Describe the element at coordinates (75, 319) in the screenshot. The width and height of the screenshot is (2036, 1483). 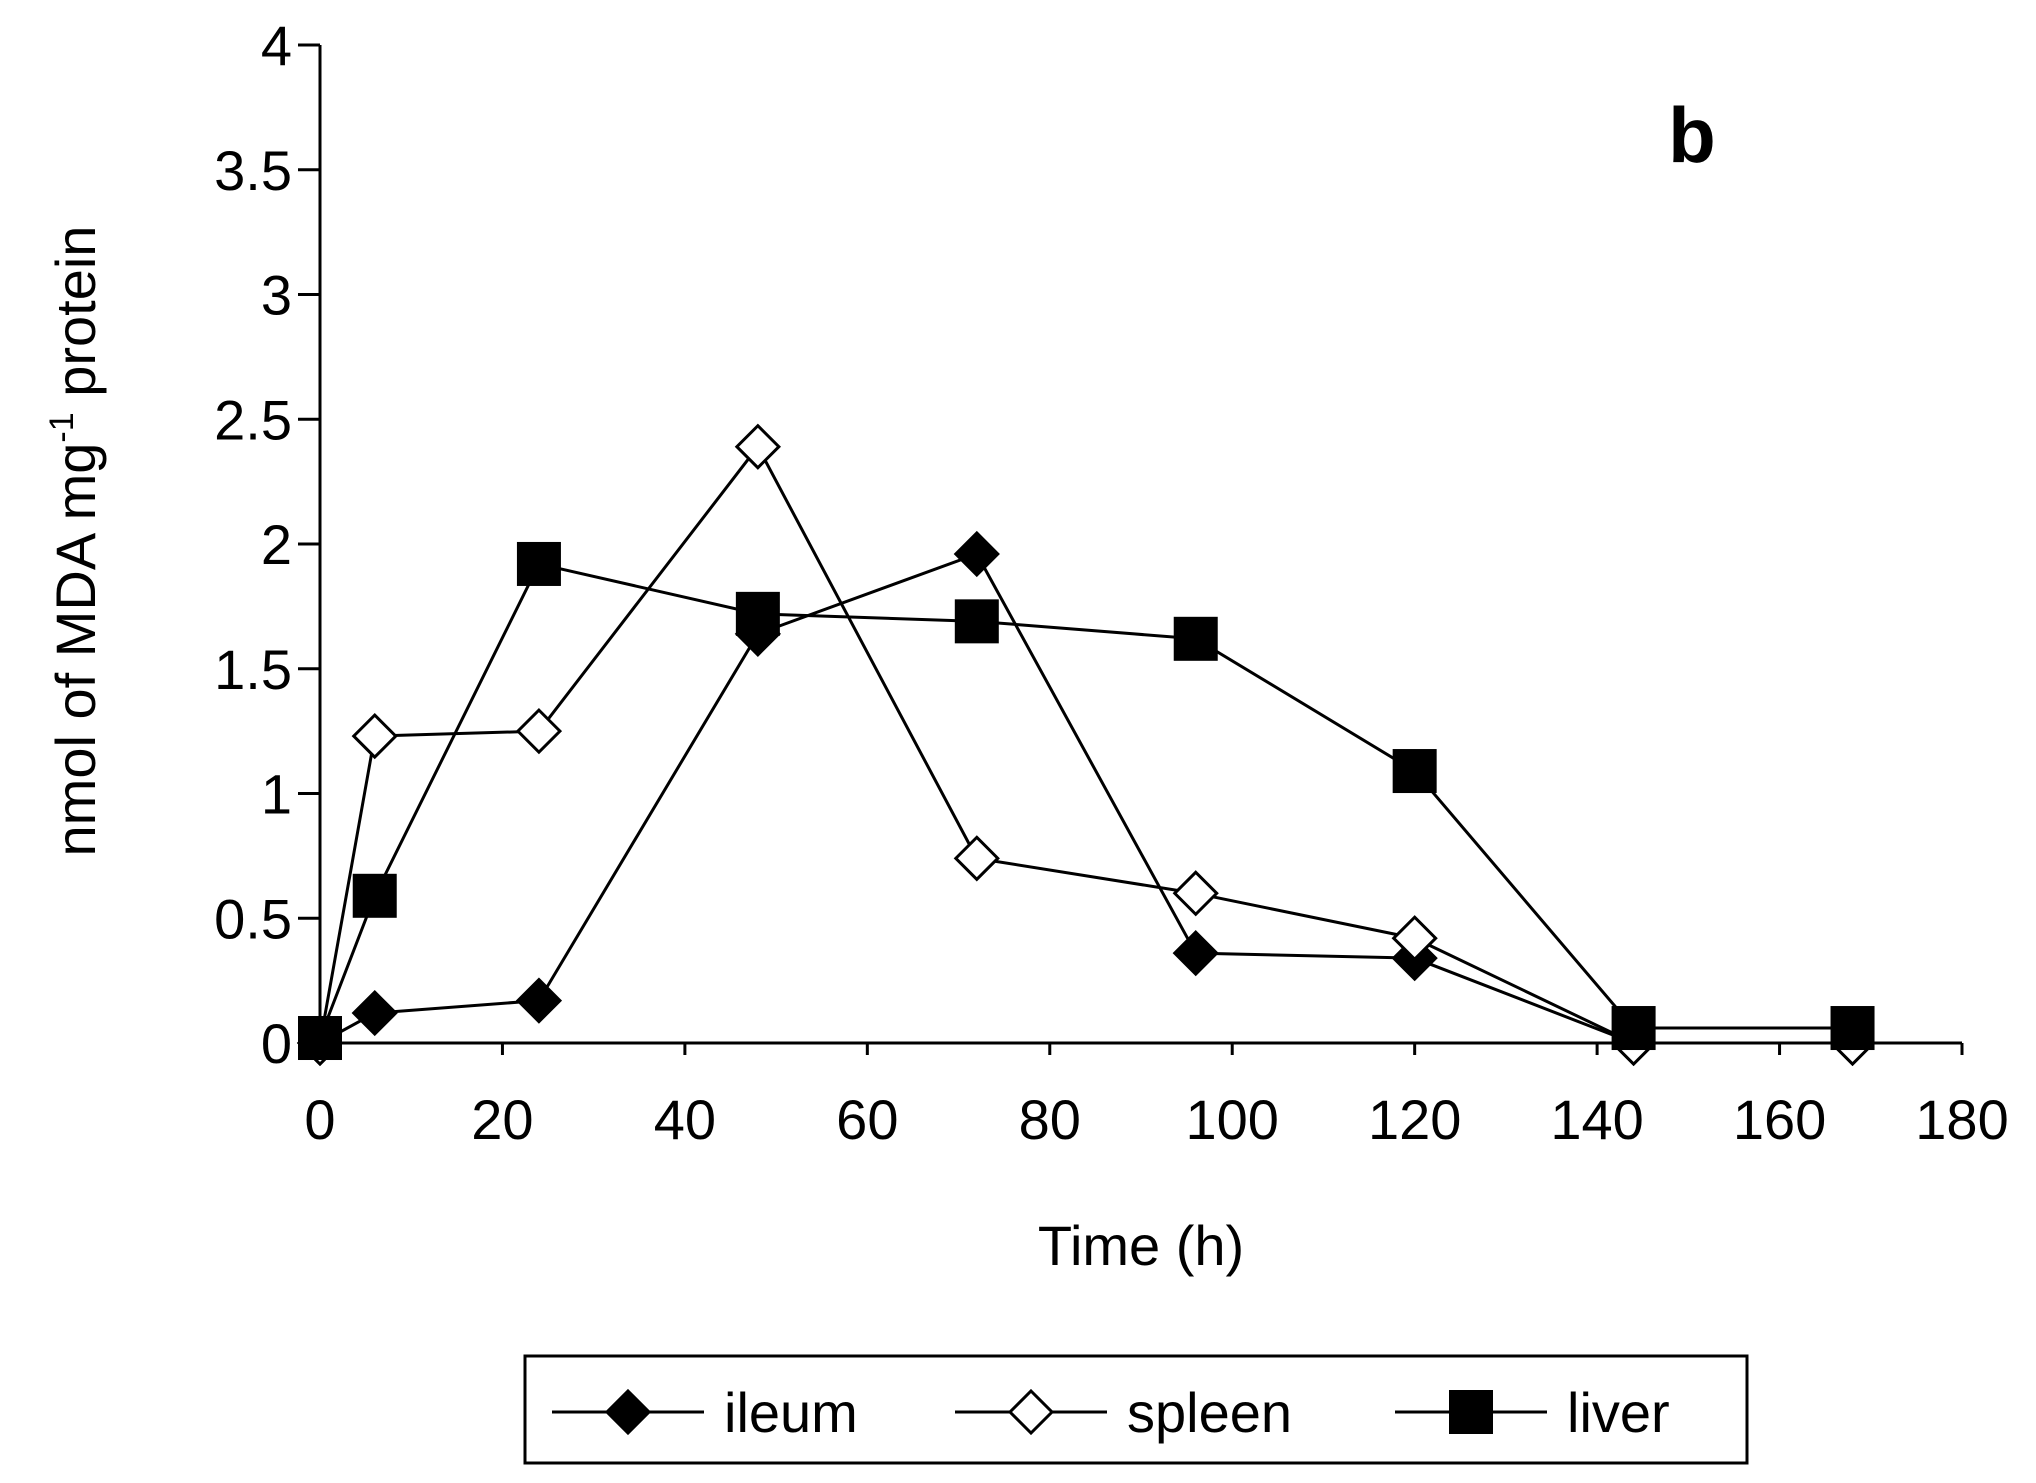
I see `y-axis-title-end: protein` at that location.